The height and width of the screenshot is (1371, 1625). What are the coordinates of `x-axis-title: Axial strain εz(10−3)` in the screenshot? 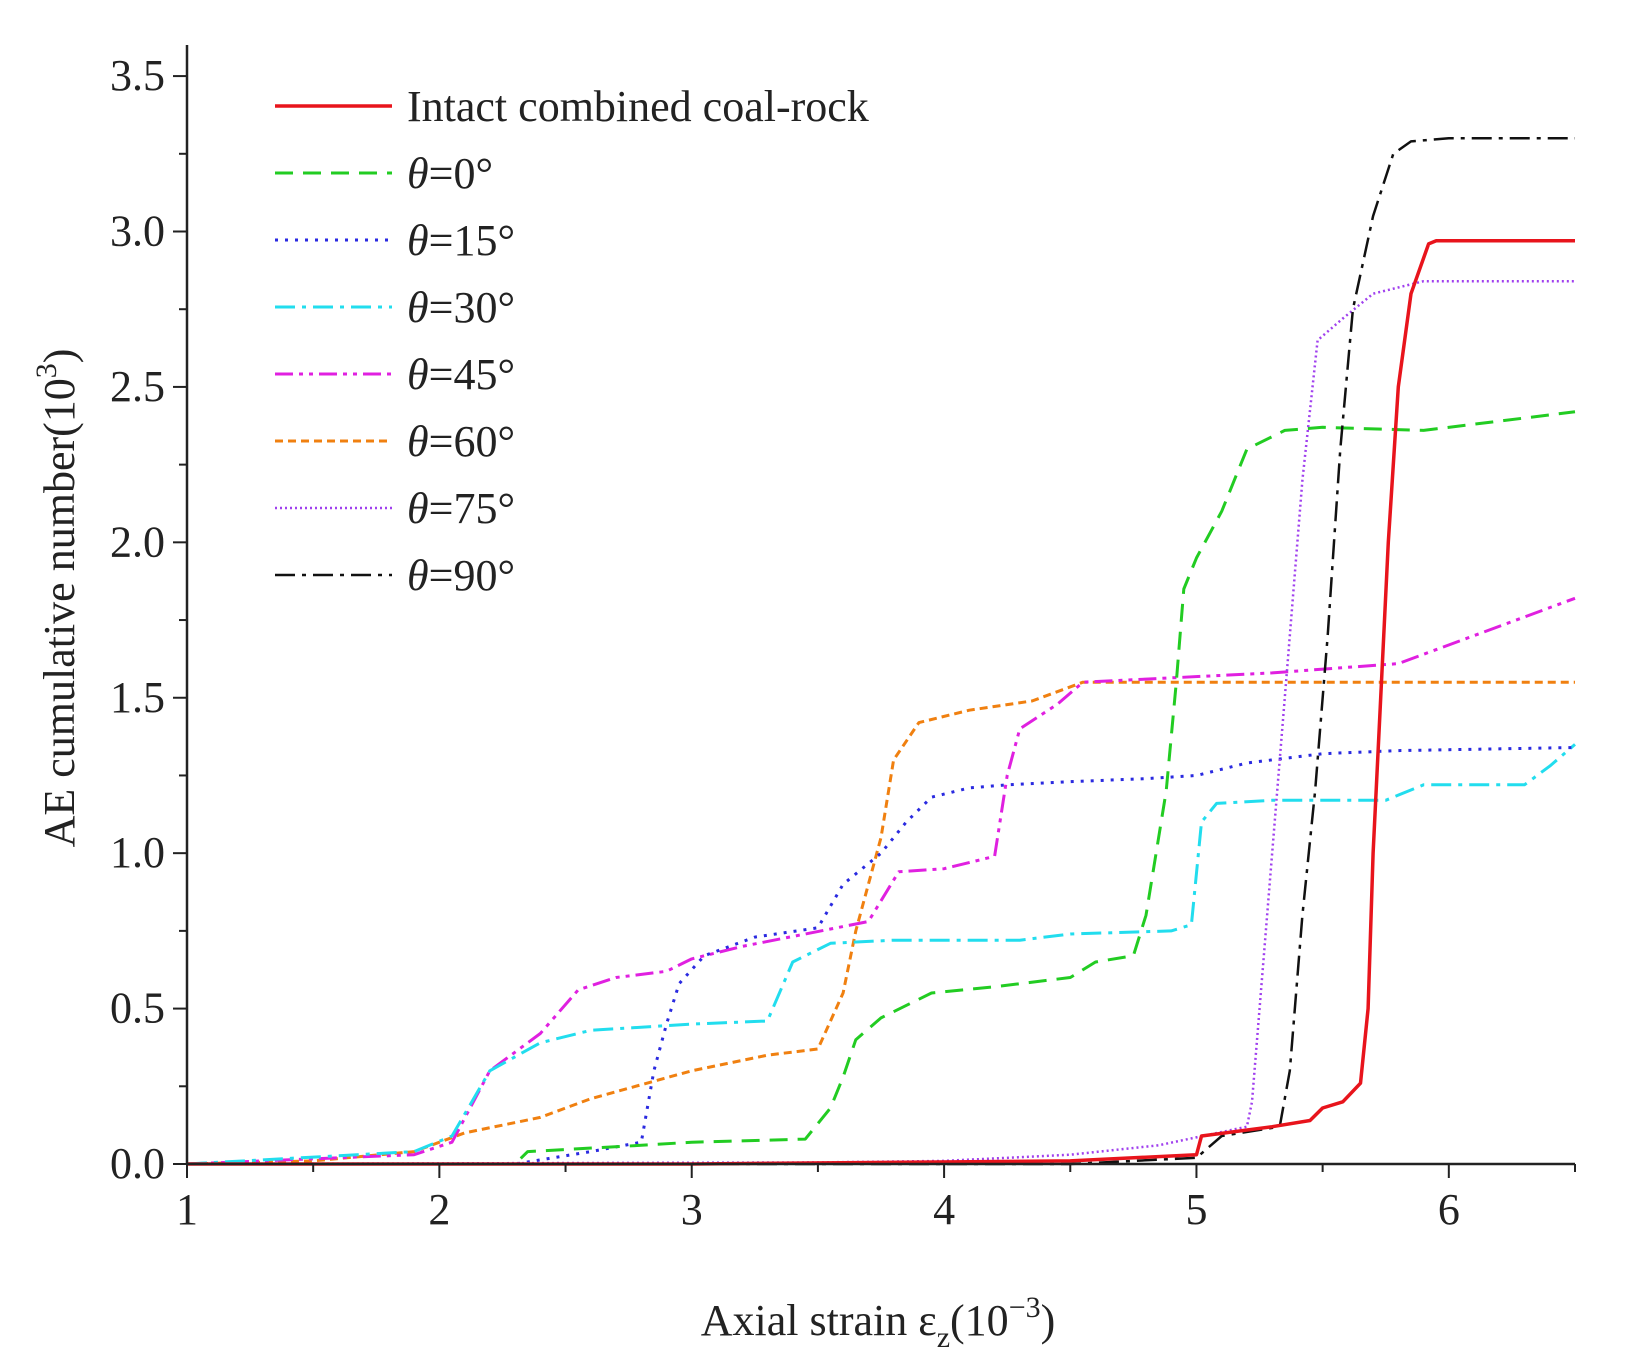 It's located at (878, 1322).